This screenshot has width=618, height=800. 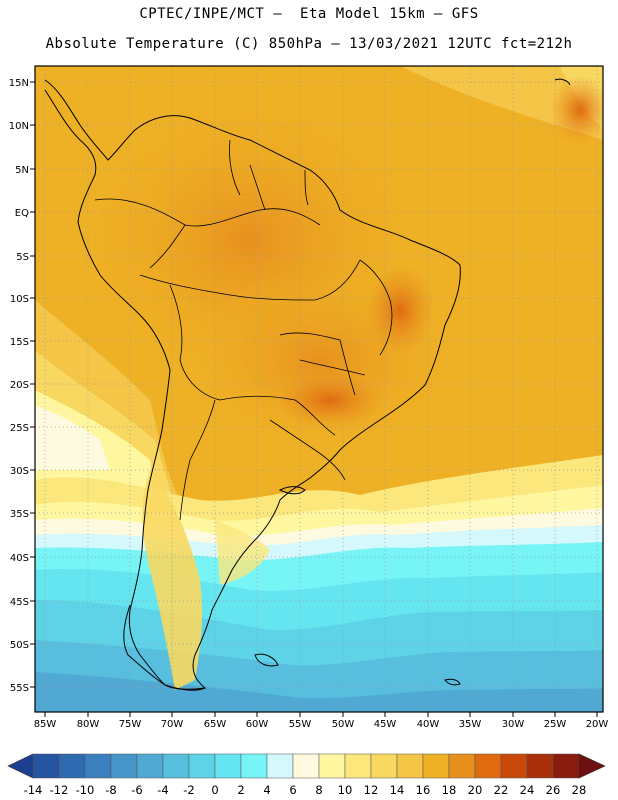 I want to click on colorbar-label: 26, so click(x=553, y=790).